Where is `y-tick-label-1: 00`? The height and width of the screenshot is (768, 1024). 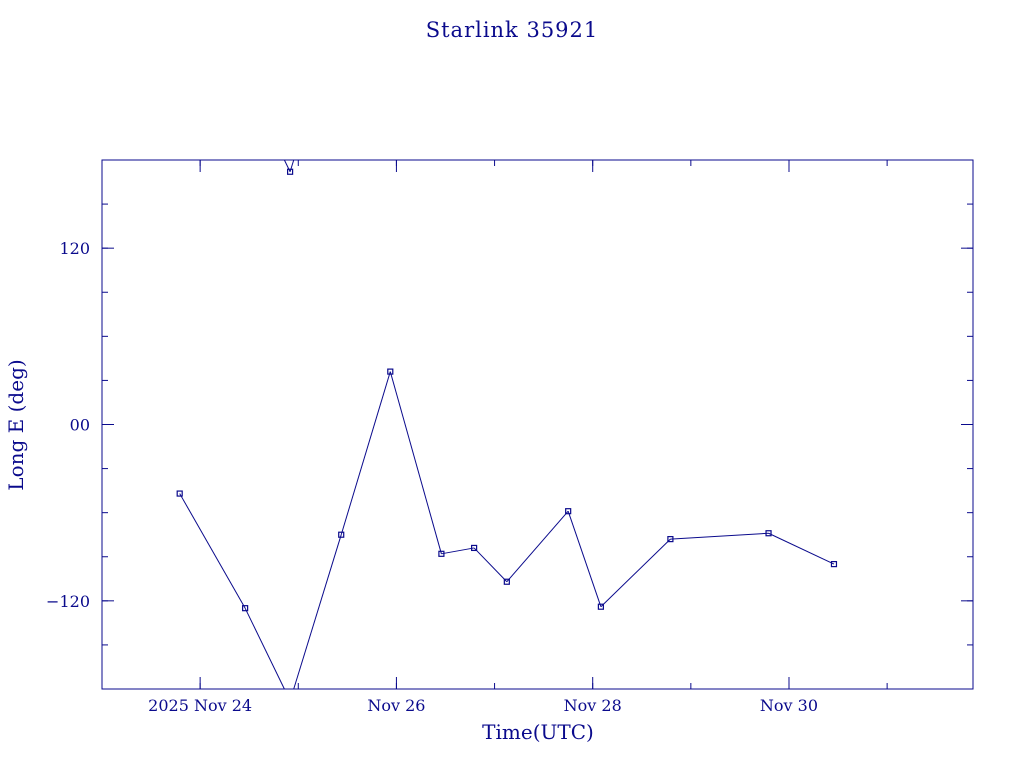
y-tick-label-1: 00 is located at coordinates (80, 425).